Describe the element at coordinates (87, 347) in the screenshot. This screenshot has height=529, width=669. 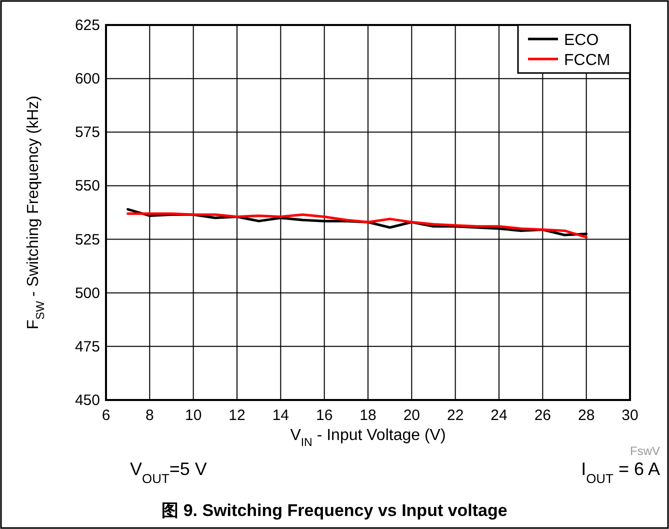
I see `y-tick-label: 475` at that location.